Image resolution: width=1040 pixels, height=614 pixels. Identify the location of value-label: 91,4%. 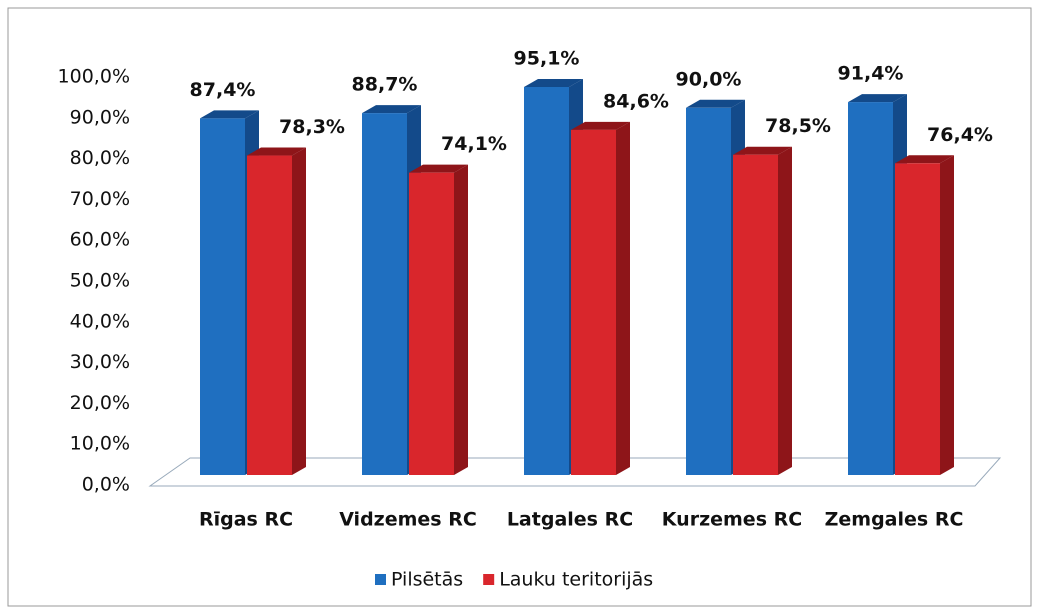
(871, 74).